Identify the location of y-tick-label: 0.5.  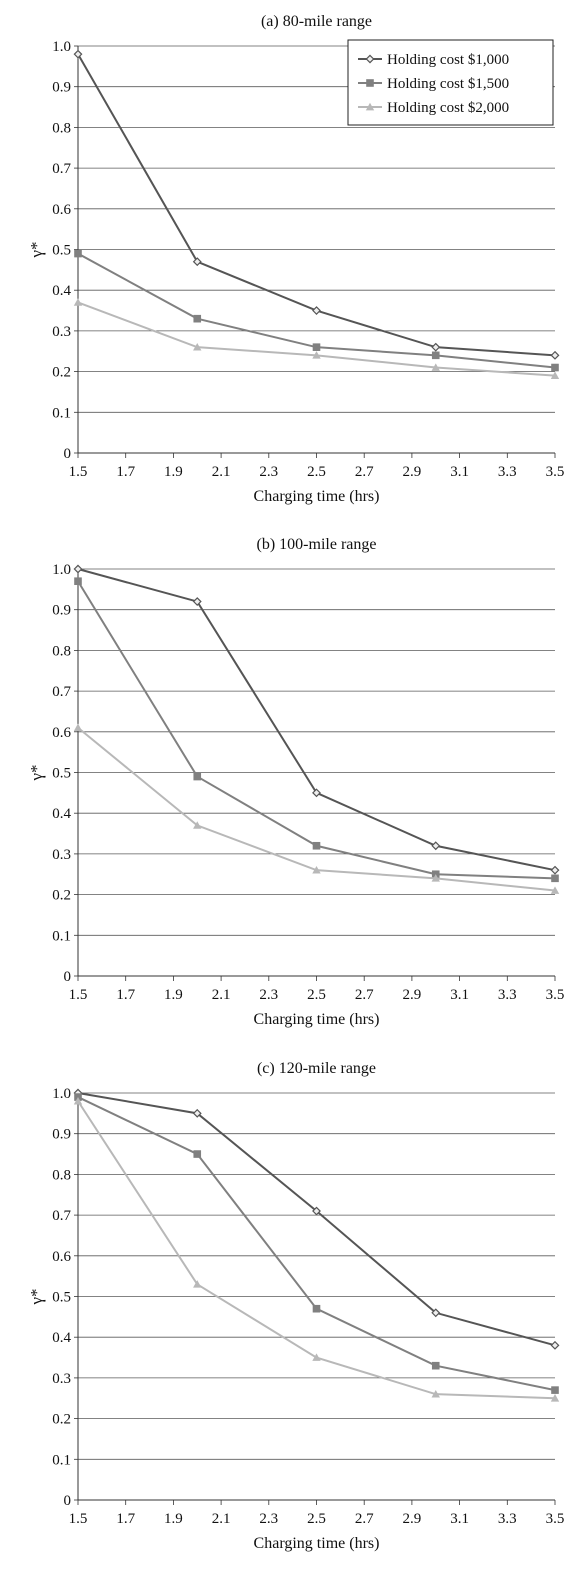
(61, 1298).